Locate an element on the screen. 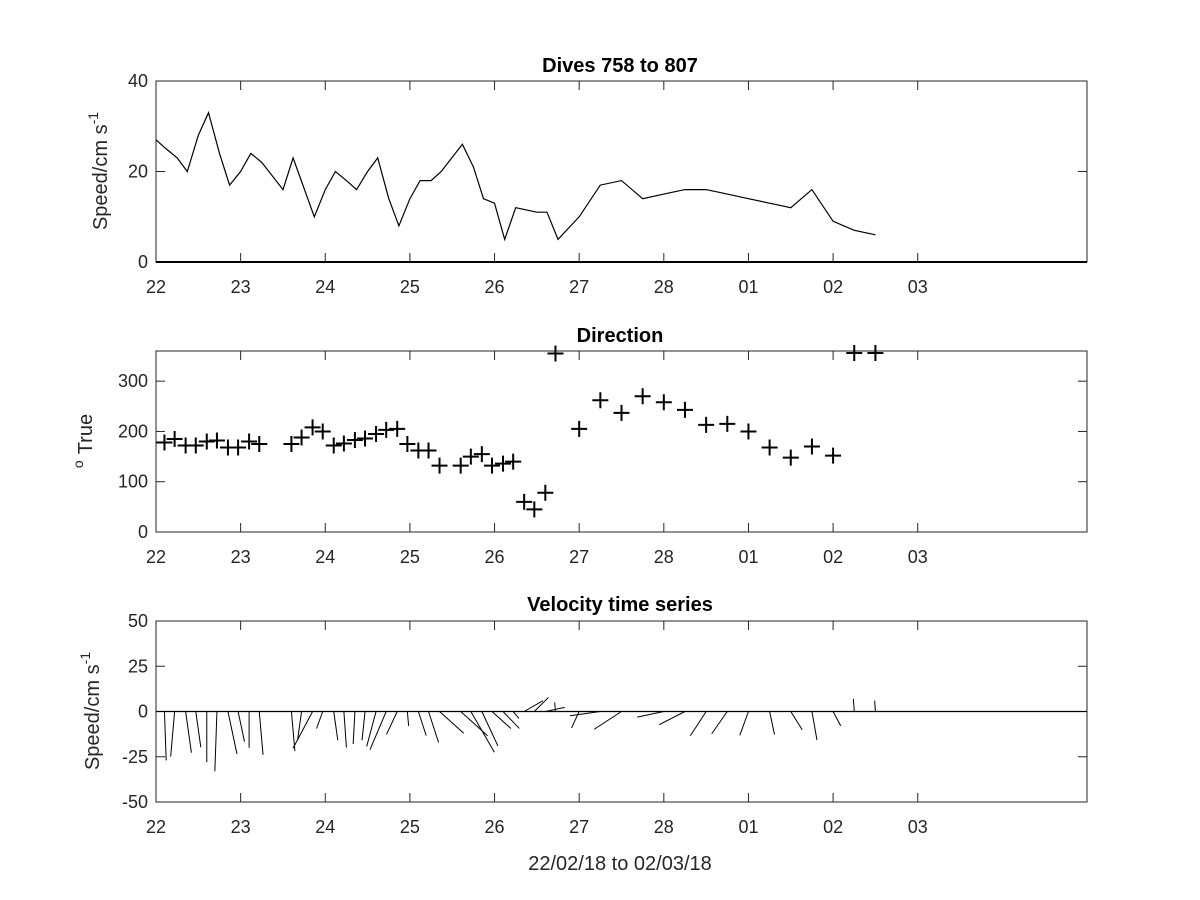  y-axis-label: o True is located at coordinates (83, 441).